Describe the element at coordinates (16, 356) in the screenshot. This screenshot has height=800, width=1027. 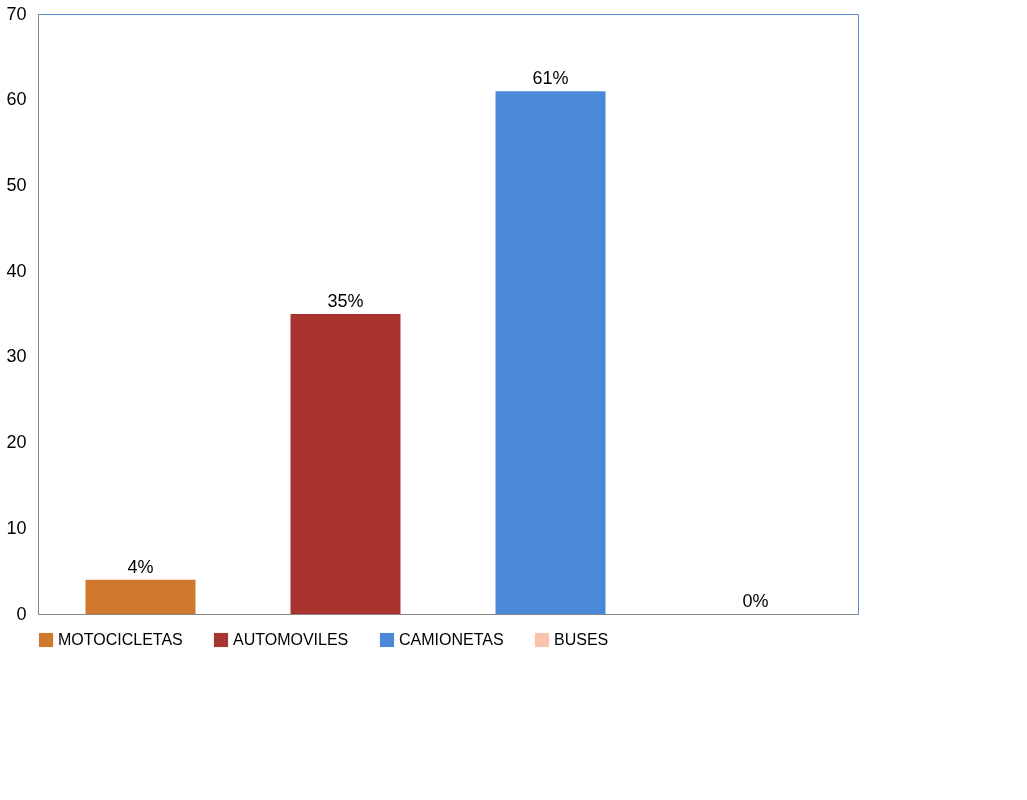
I see `y-tick-label: 30` at that location.